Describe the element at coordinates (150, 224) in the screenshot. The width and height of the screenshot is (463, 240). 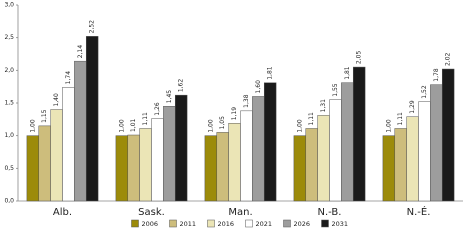
I see `legend-label: 2006` at that location.